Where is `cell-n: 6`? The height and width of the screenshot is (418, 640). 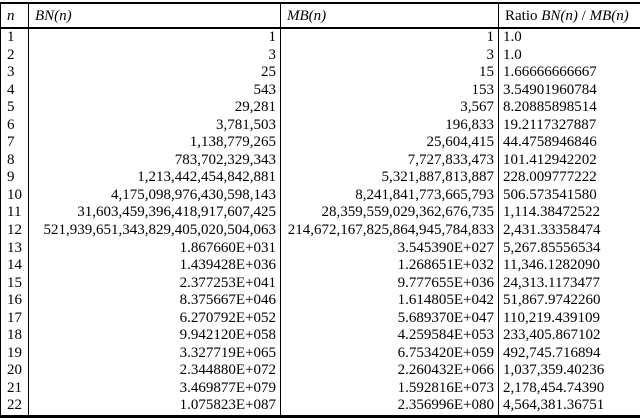 cell-n: 6 is located at coordinates (15, 126).